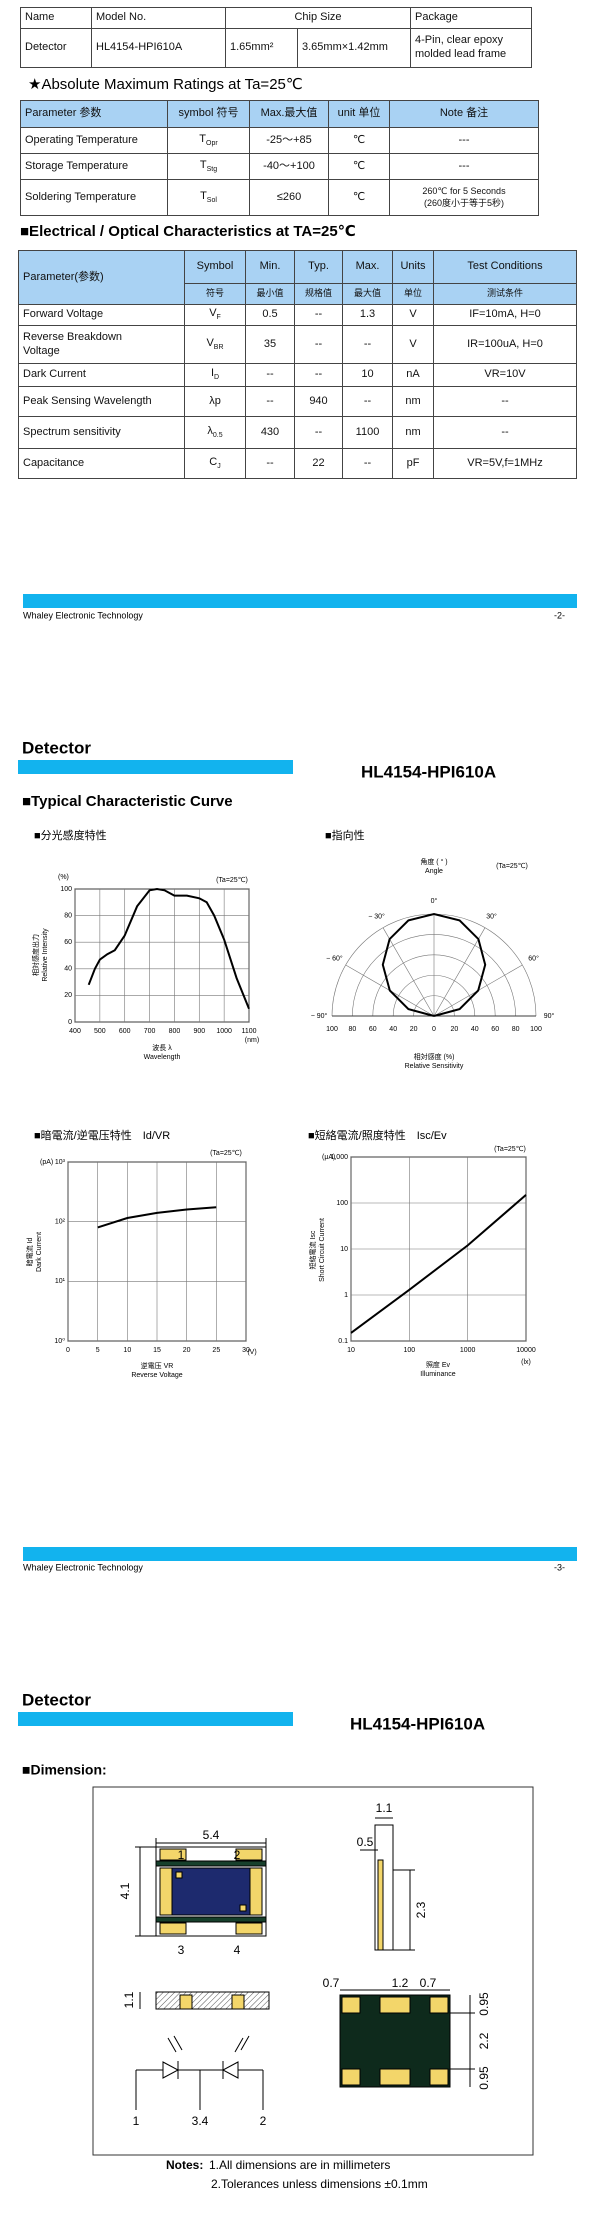  Describe the element at coordinates (157, 1350) in the screenshot. I see `x-tick-label: 15` at that location.